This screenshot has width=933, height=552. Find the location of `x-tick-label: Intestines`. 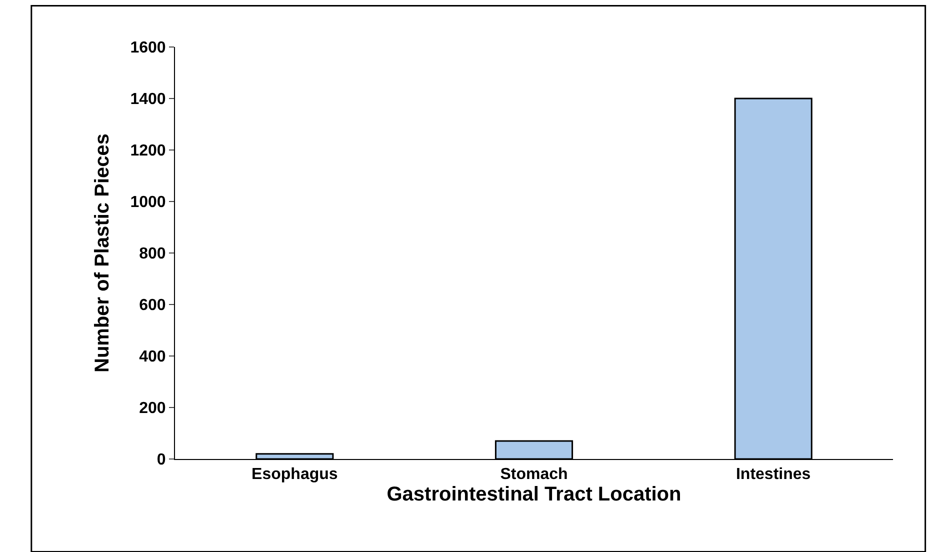

x-tick-label: Intestines is located at coordinates (773, 475).